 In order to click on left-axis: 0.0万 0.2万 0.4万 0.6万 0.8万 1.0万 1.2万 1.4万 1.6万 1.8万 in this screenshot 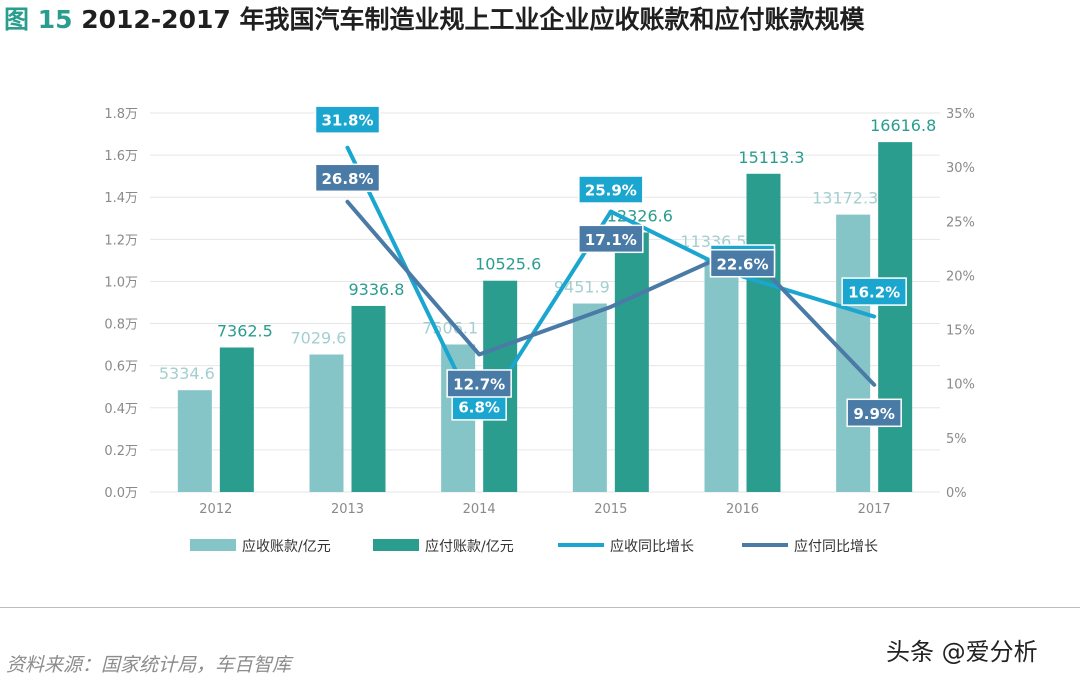, I will do `click(121, 304)`.